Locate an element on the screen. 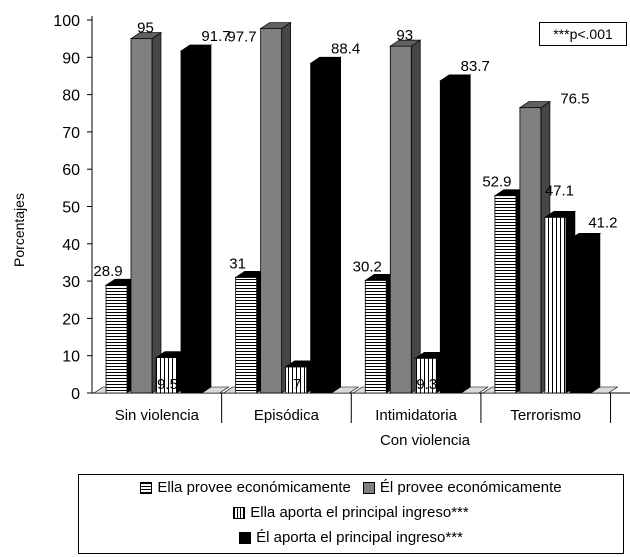  legend-swatch-vertical-stripes is located at coordinates (239, 513).